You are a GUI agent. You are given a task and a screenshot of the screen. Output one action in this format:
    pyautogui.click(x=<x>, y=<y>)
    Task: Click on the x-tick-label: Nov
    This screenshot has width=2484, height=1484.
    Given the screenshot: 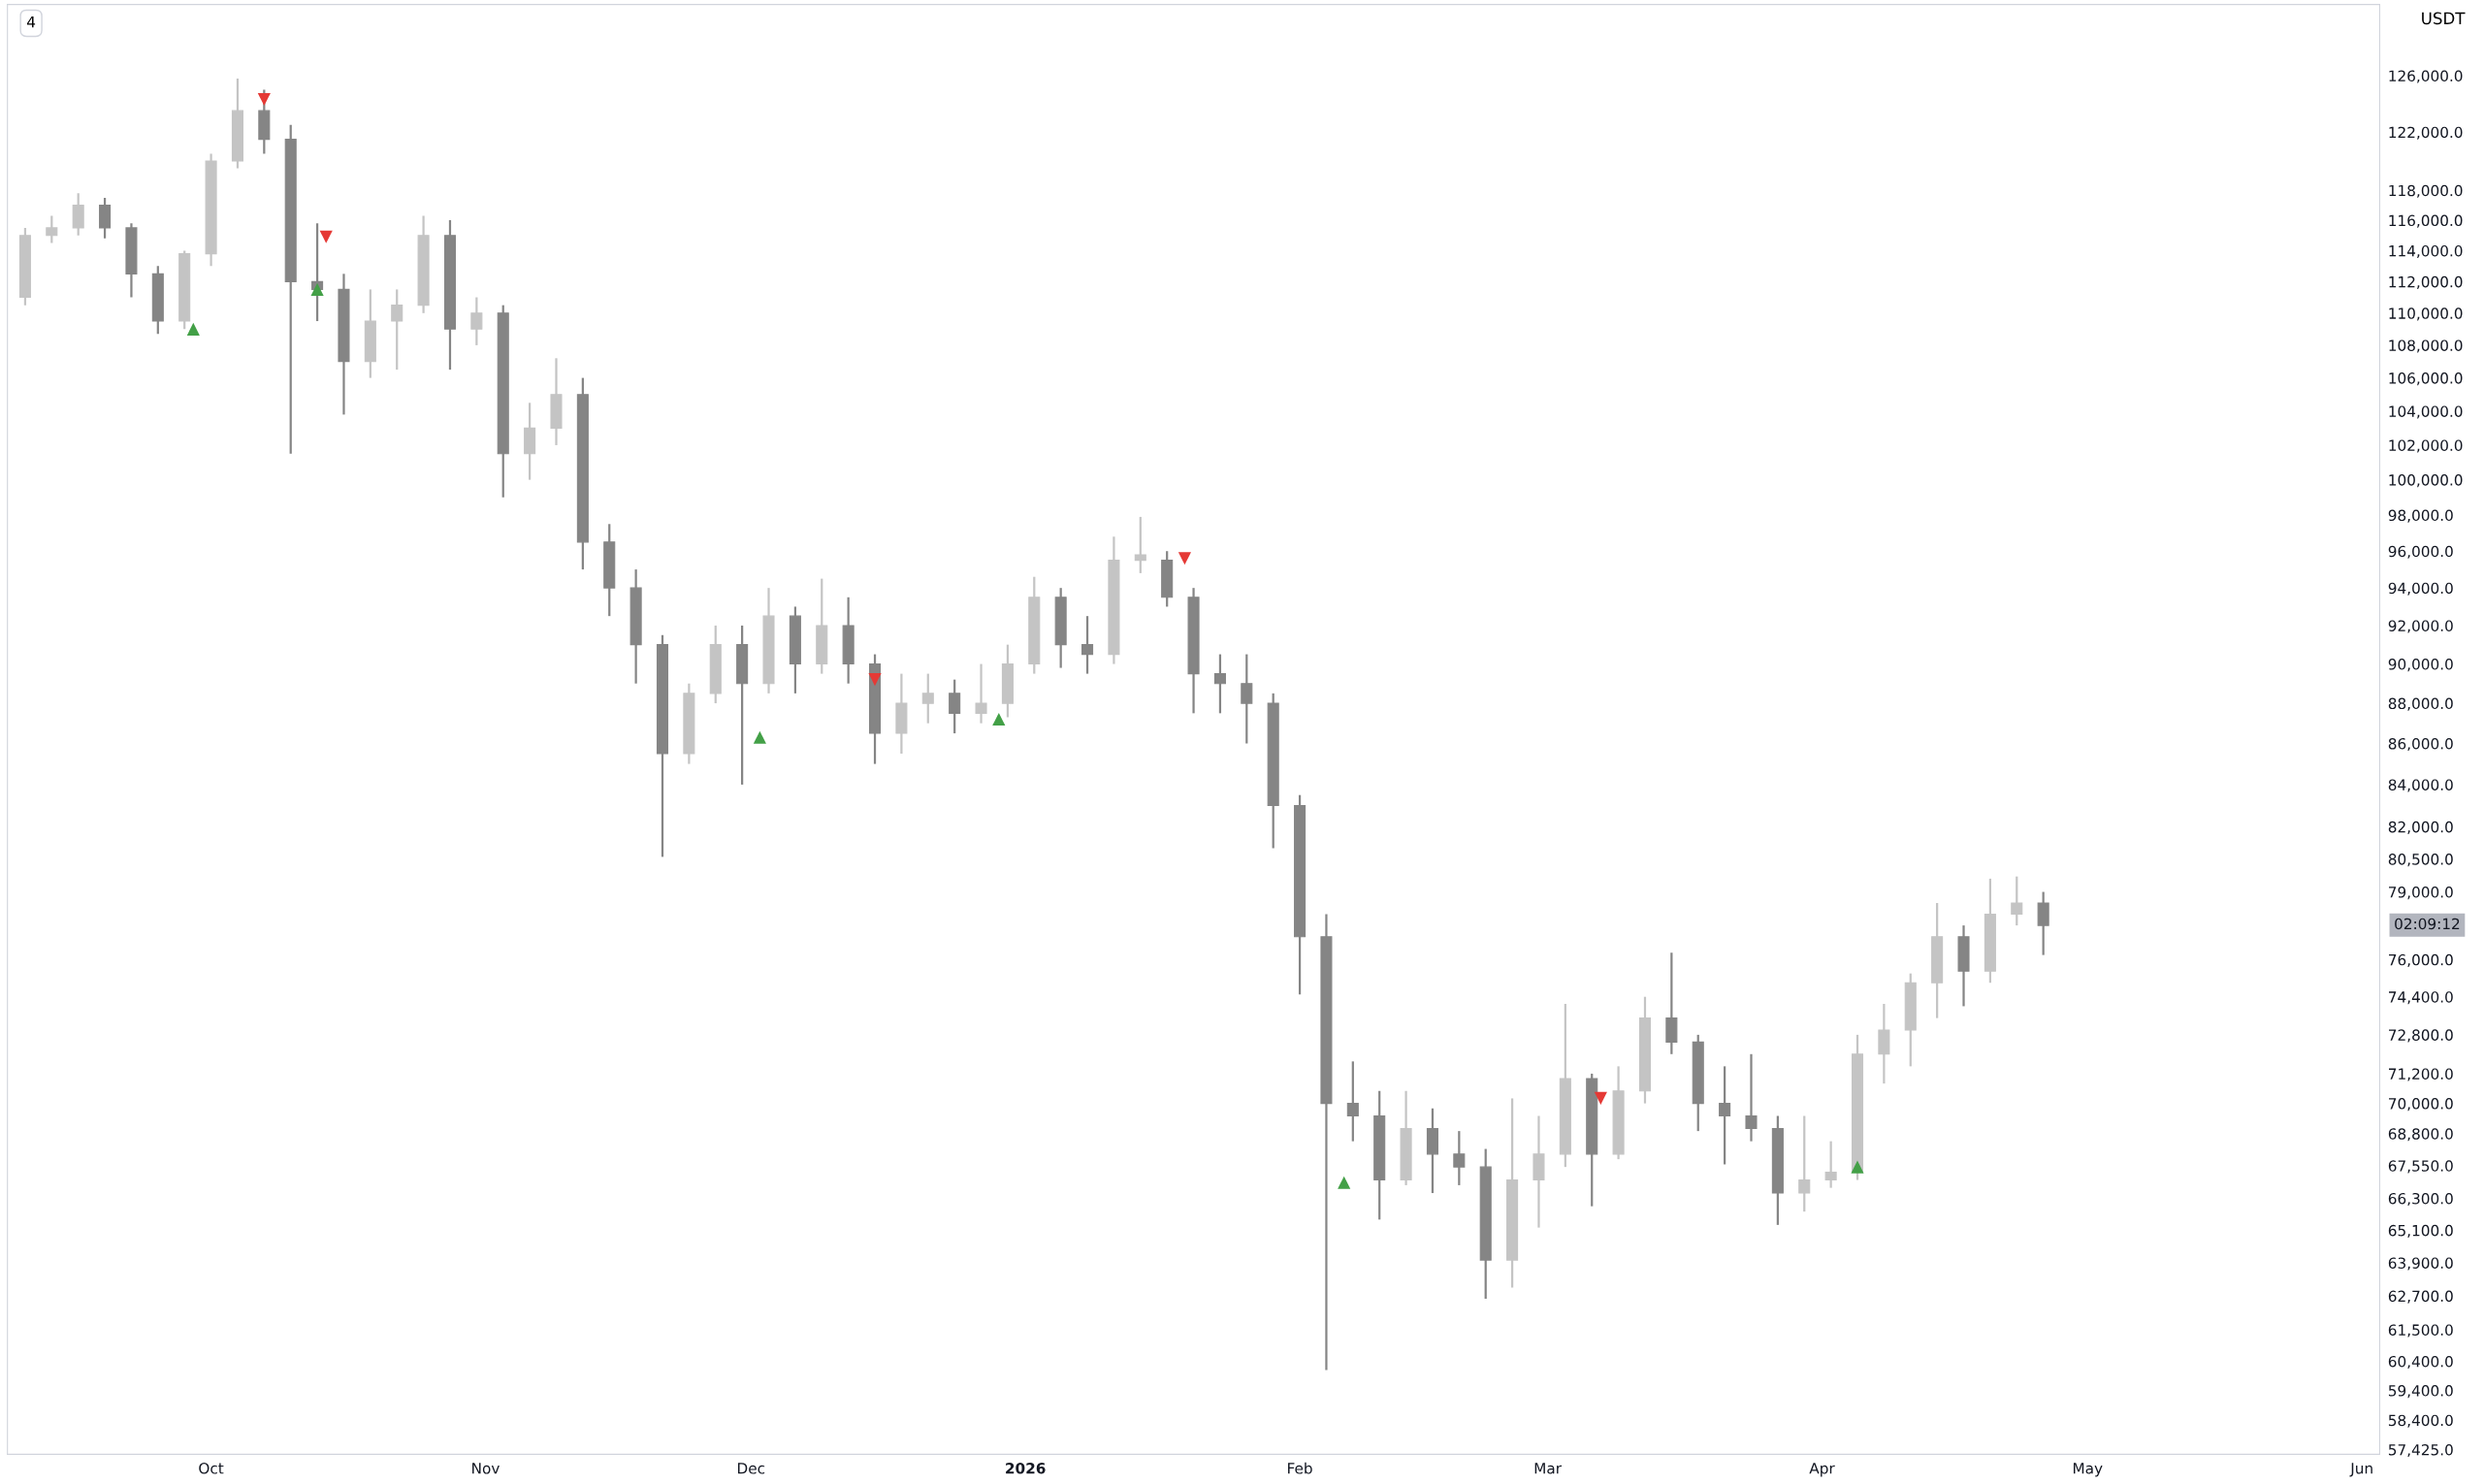 What is the action you would take?
    pyautogui.click(x=486, y=1468)
    